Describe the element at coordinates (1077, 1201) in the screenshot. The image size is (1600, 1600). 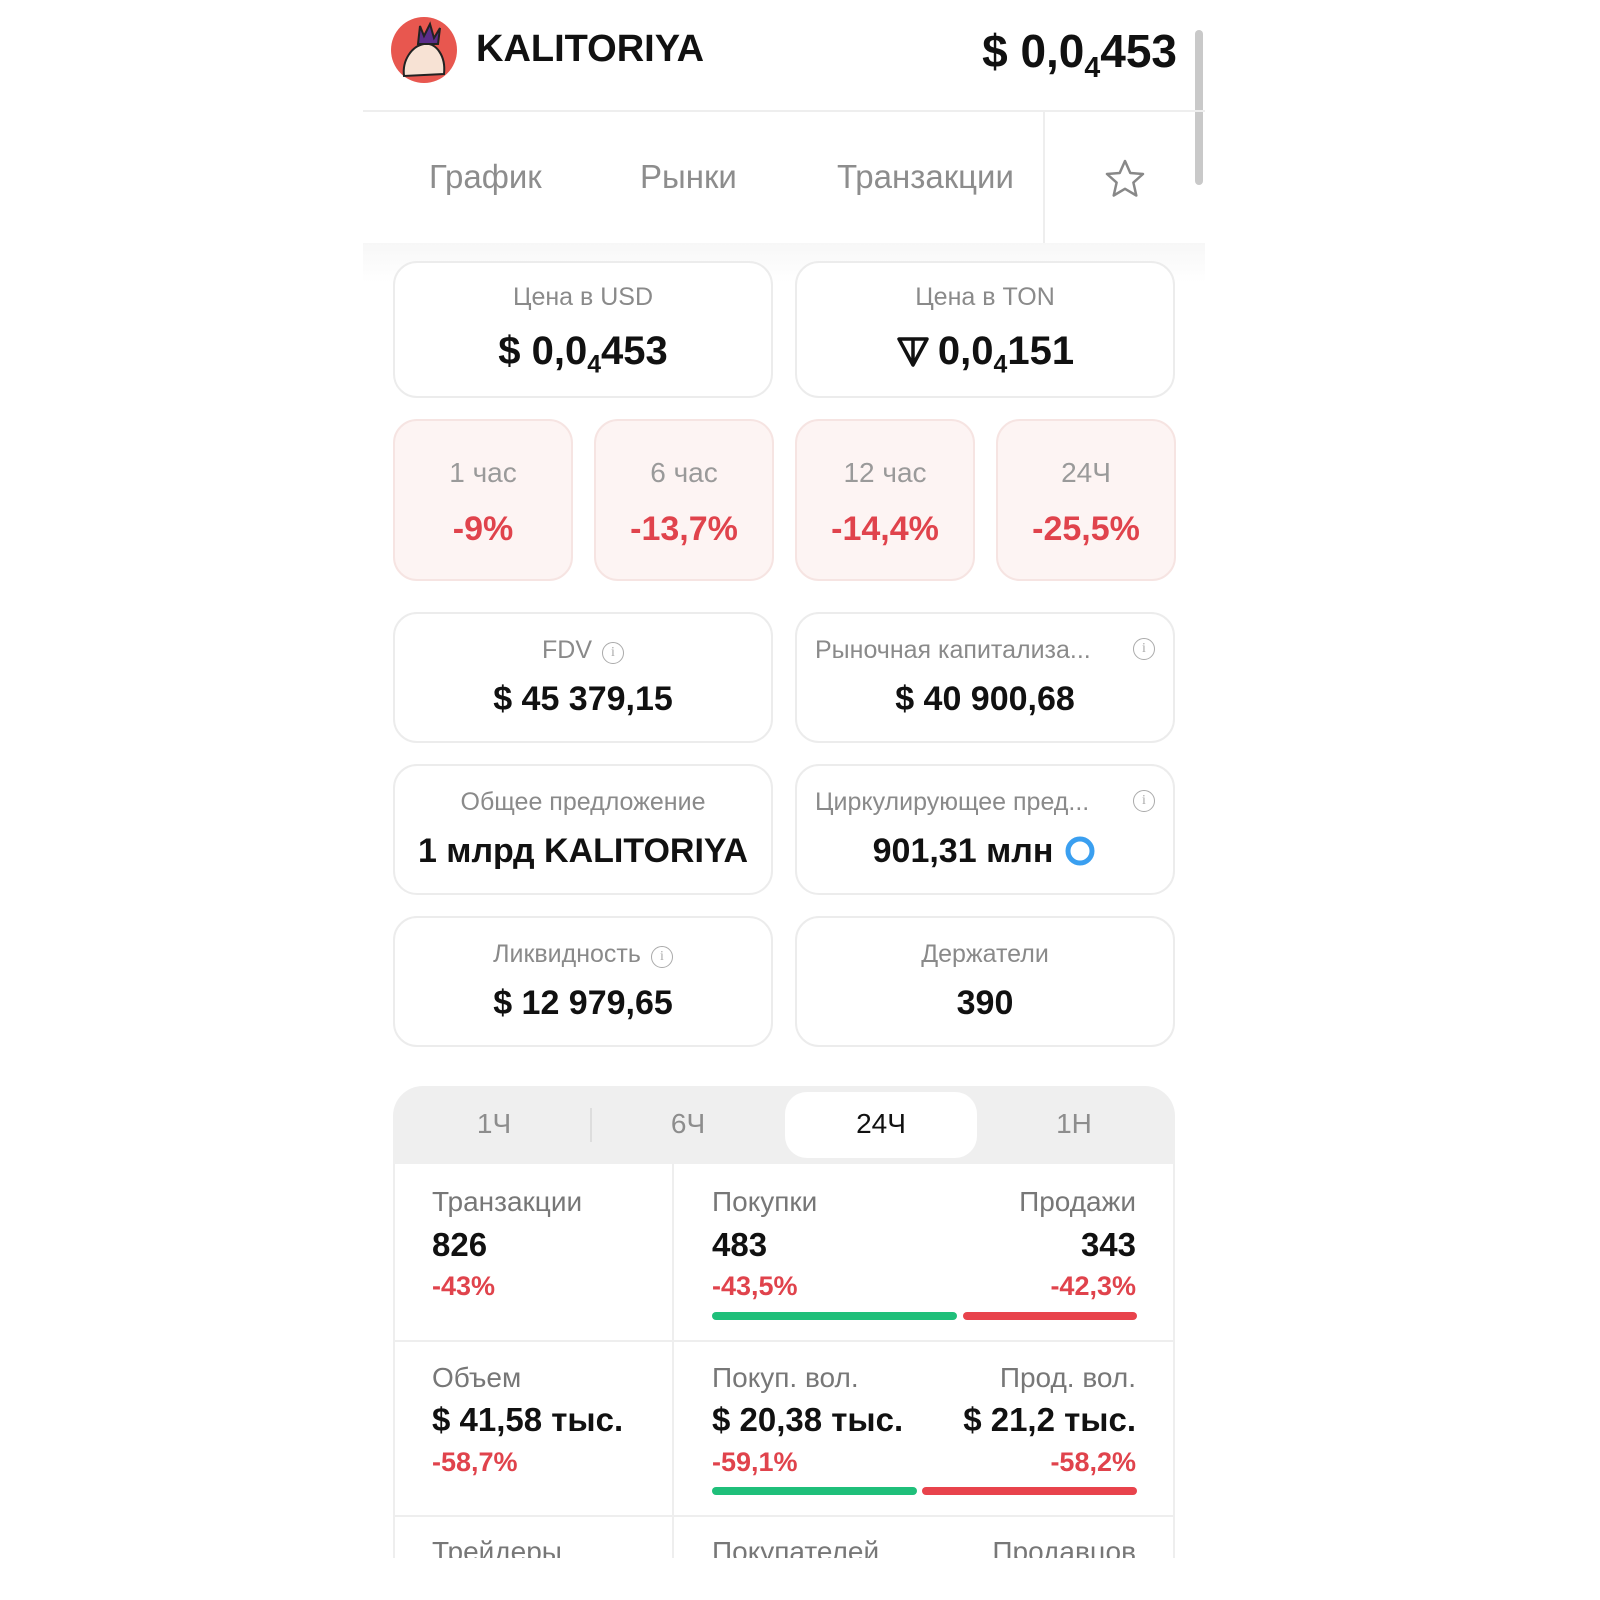
I see `stat-label: Продажи` at that location.